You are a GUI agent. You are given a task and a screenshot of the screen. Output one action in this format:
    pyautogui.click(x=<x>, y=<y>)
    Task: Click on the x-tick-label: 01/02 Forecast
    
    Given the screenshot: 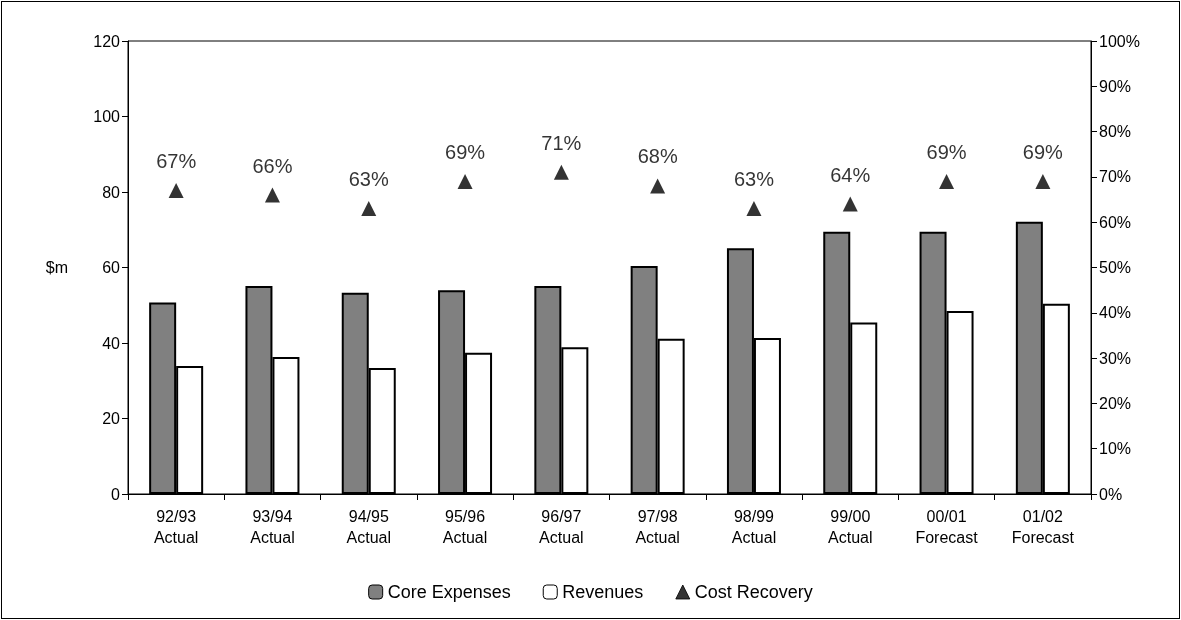 What is the action you would take?
    pyautogui.click(x=1043, y=527)
    